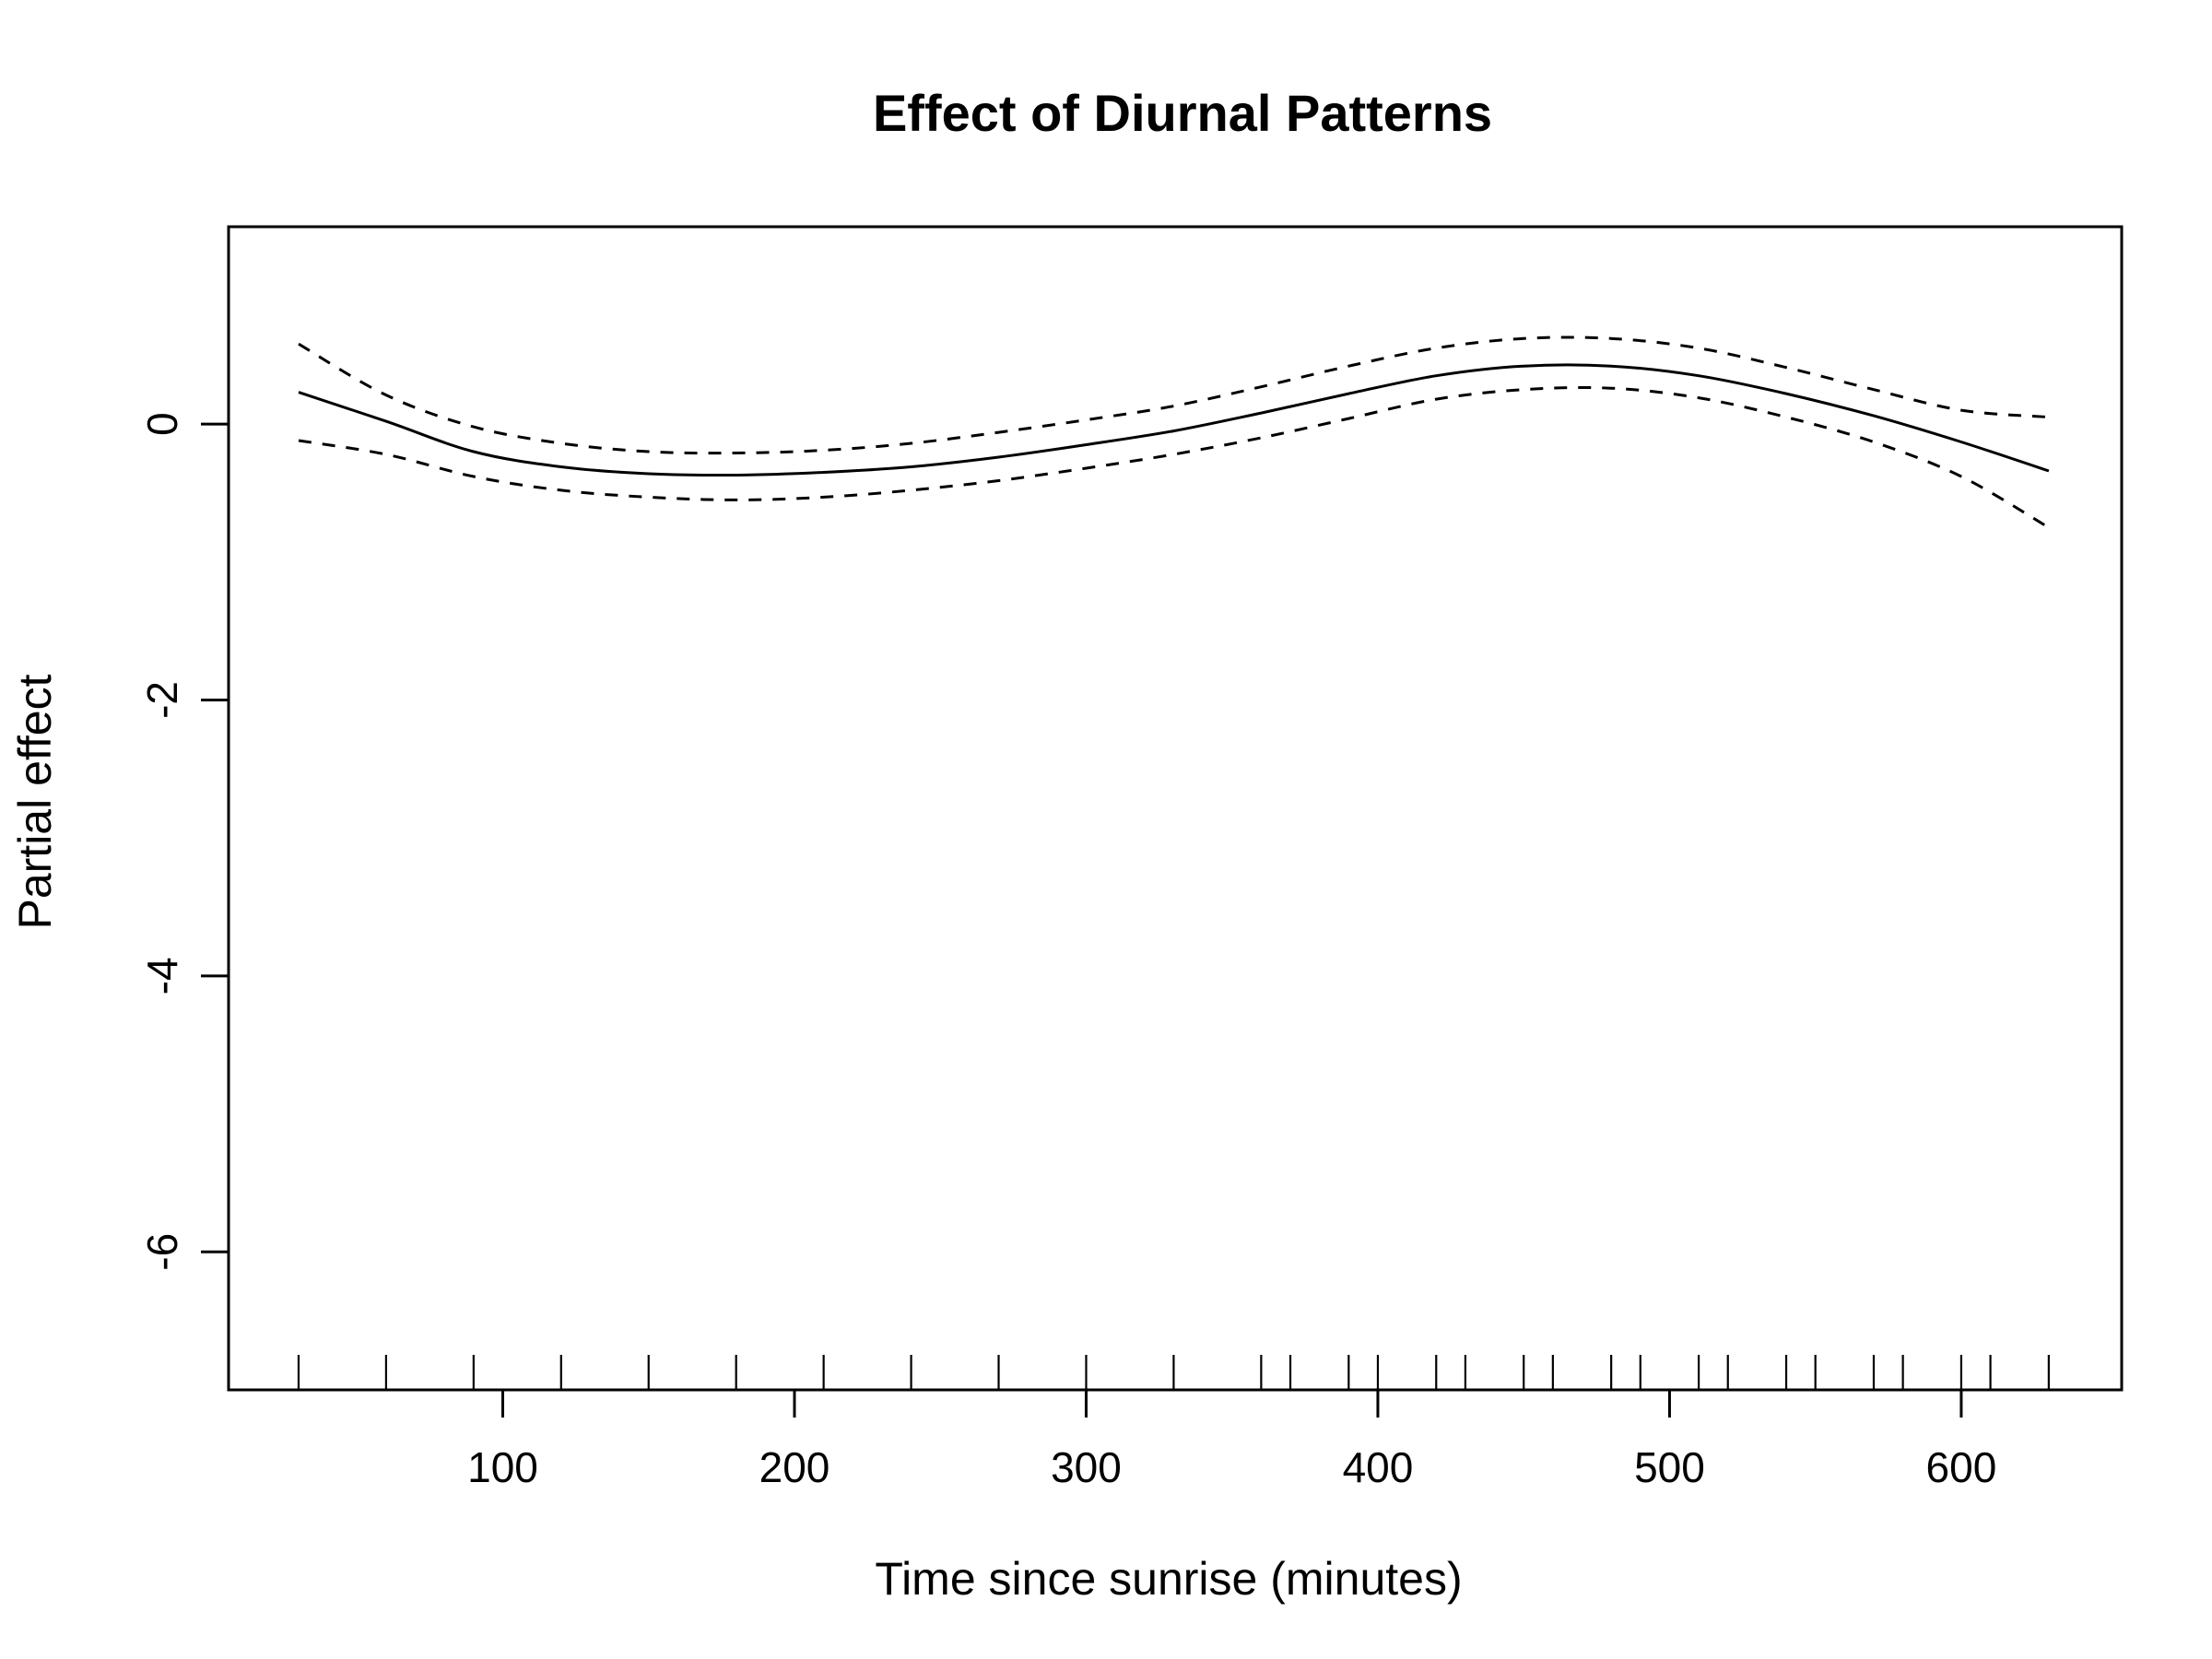  I want to click on x-tick-label: 200, so click(794, 1467).